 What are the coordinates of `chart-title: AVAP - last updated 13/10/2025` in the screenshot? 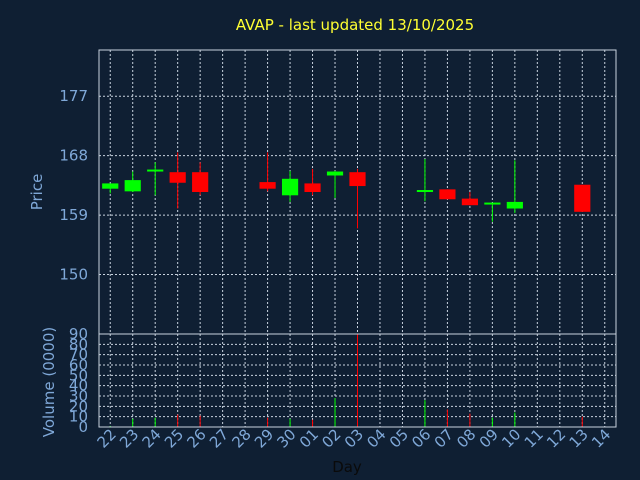 It's located at (355, 25).